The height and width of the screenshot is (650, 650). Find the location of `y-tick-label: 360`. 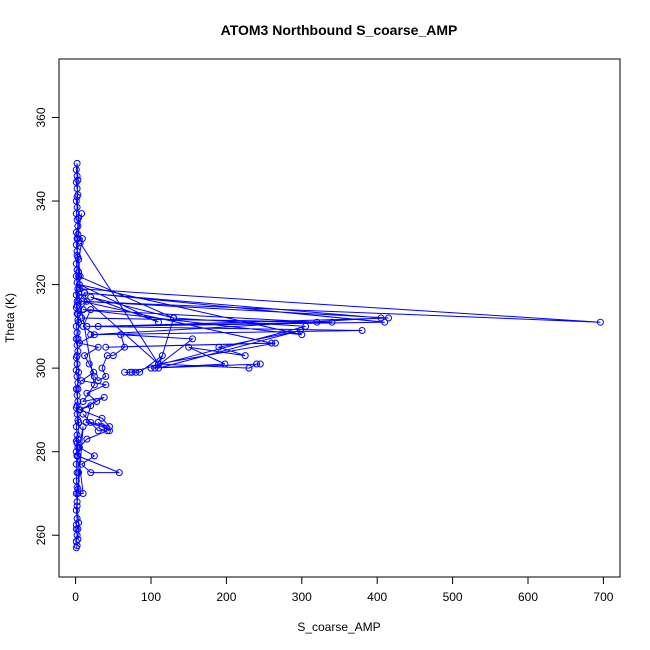

y-tick-label: 360 is located at coordinates (41, 117).